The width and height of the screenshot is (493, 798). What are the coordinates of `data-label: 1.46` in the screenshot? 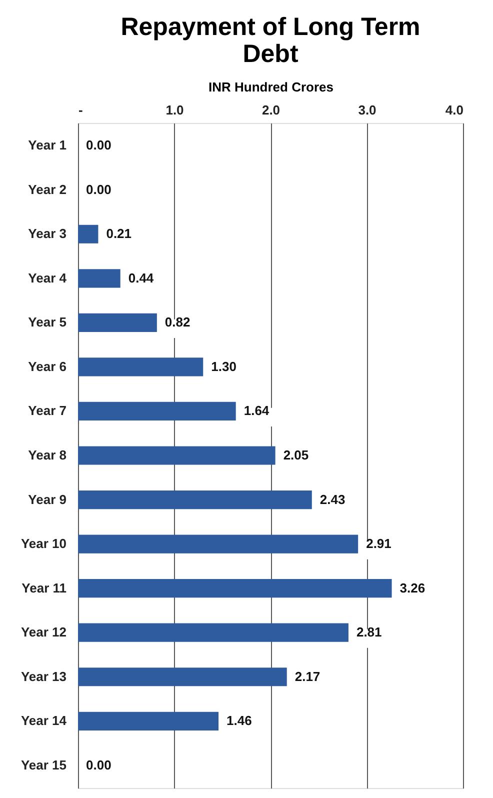 It's located at (239, 720).